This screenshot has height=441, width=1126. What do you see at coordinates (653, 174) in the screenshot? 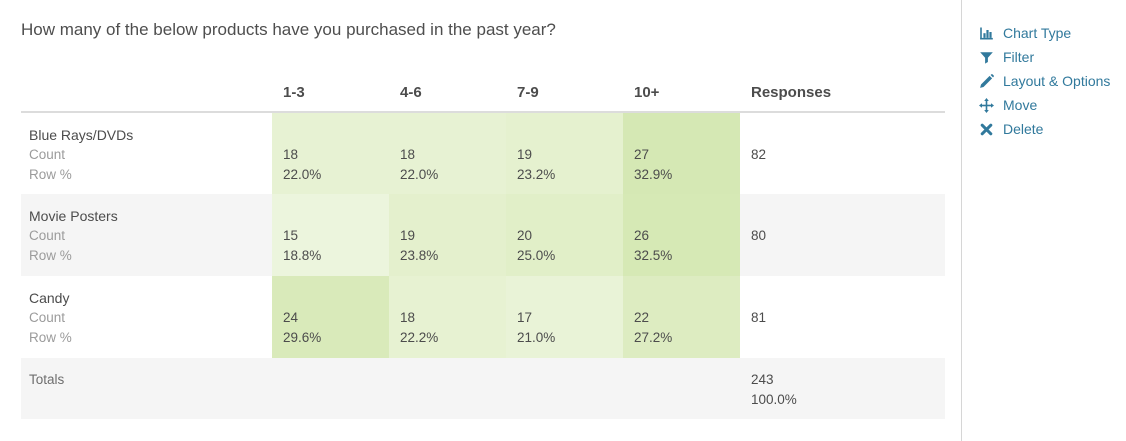
I see `cell-percent: 32.9%` at bounding box center [653, 174].